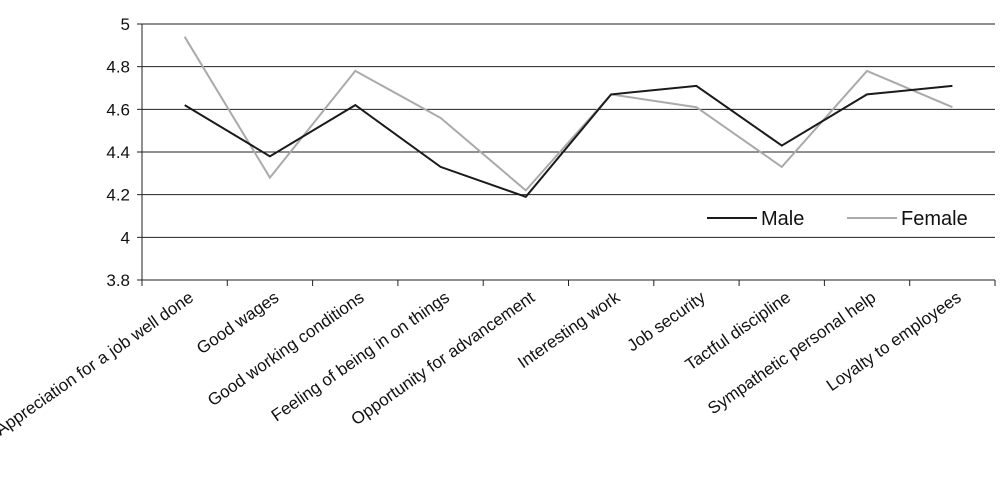 The image size is (1005, 498). What do you see at coordinates (667, 321) in the screenshot?
I see `x-tick-label: Job security` at bounding box center [667, 321].